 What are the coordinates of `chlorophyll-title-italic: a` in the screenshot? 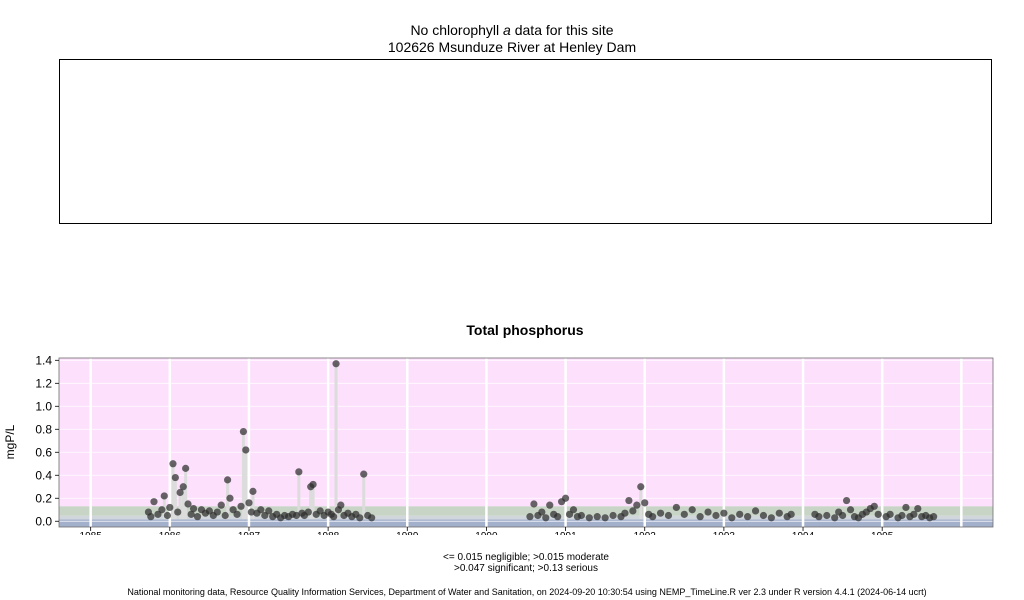 It's located at (507, 30).